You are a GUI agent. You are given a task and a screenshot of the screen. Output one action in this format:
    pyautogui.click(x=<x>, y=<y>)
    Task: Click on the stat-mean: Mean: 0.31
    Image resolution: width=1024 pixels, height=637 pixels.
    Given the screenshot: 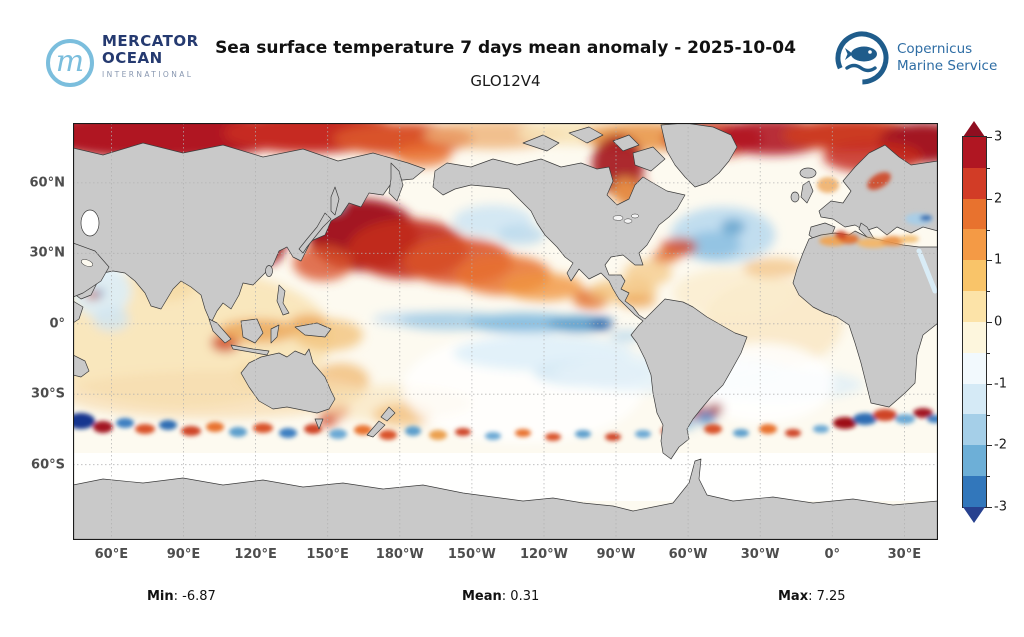 What is the action you would take?
    pyautogui.click(x=500, y=596)
    